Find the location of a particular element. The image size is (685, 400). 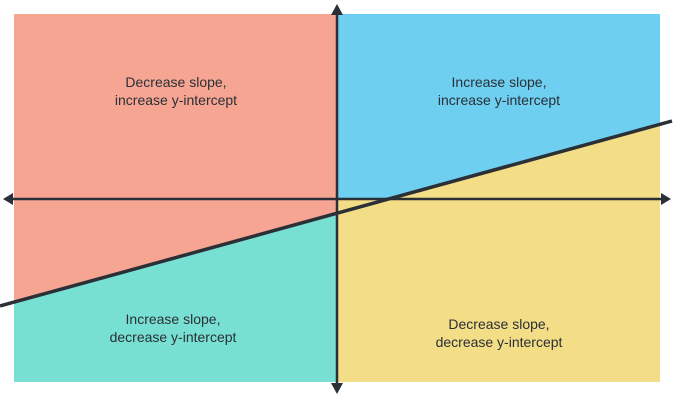

label-bottom-right-line2: decrease y-intercept is located at coordinates (499, 342).